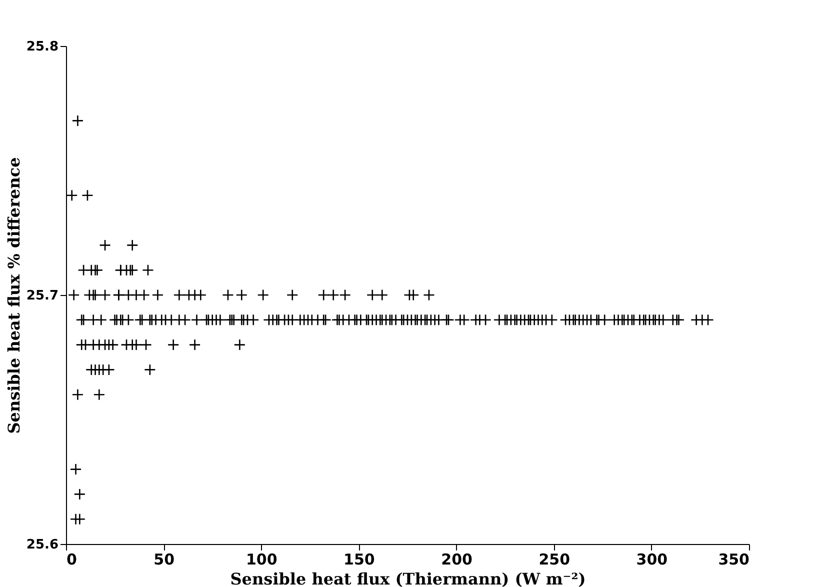 The width and height of the screenshot is (814, 587). What do you see at coordinates (14, 295) in the screenshot?
I see `y-axis-title: Sensible heat flux % difference` at bounding box center [14, 295].